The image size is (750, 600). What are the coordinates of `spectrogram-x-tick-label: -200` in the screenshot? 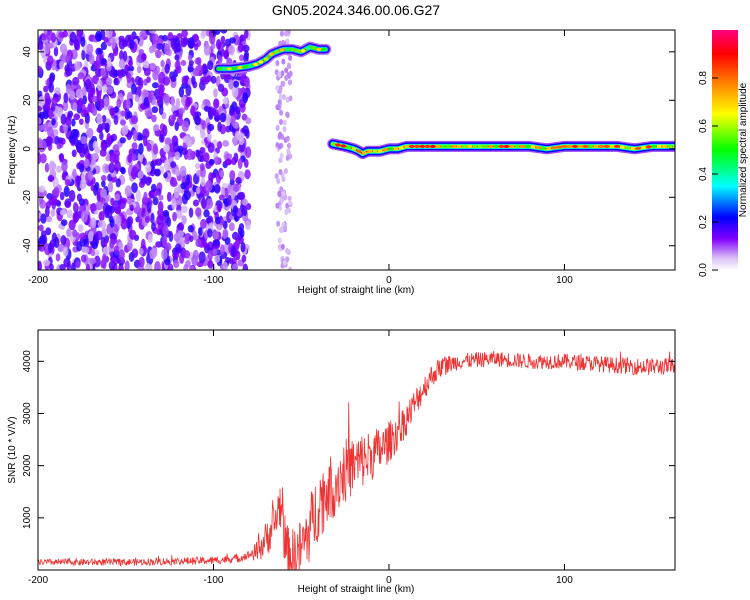 It's located at (38, 280).